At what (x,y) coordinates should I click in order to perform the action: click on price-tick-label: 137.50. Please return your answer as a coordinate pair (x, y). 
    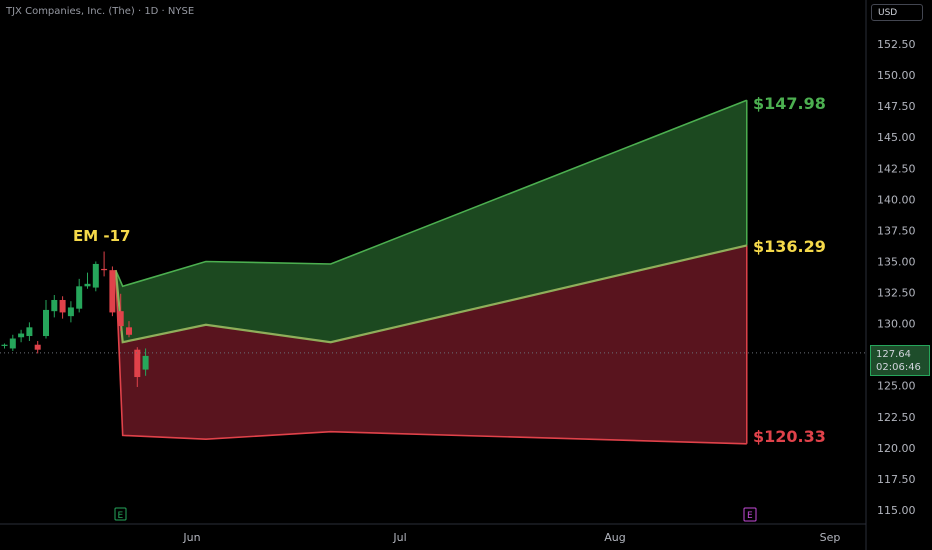
    Looking at the image, I should click on (896, 230).